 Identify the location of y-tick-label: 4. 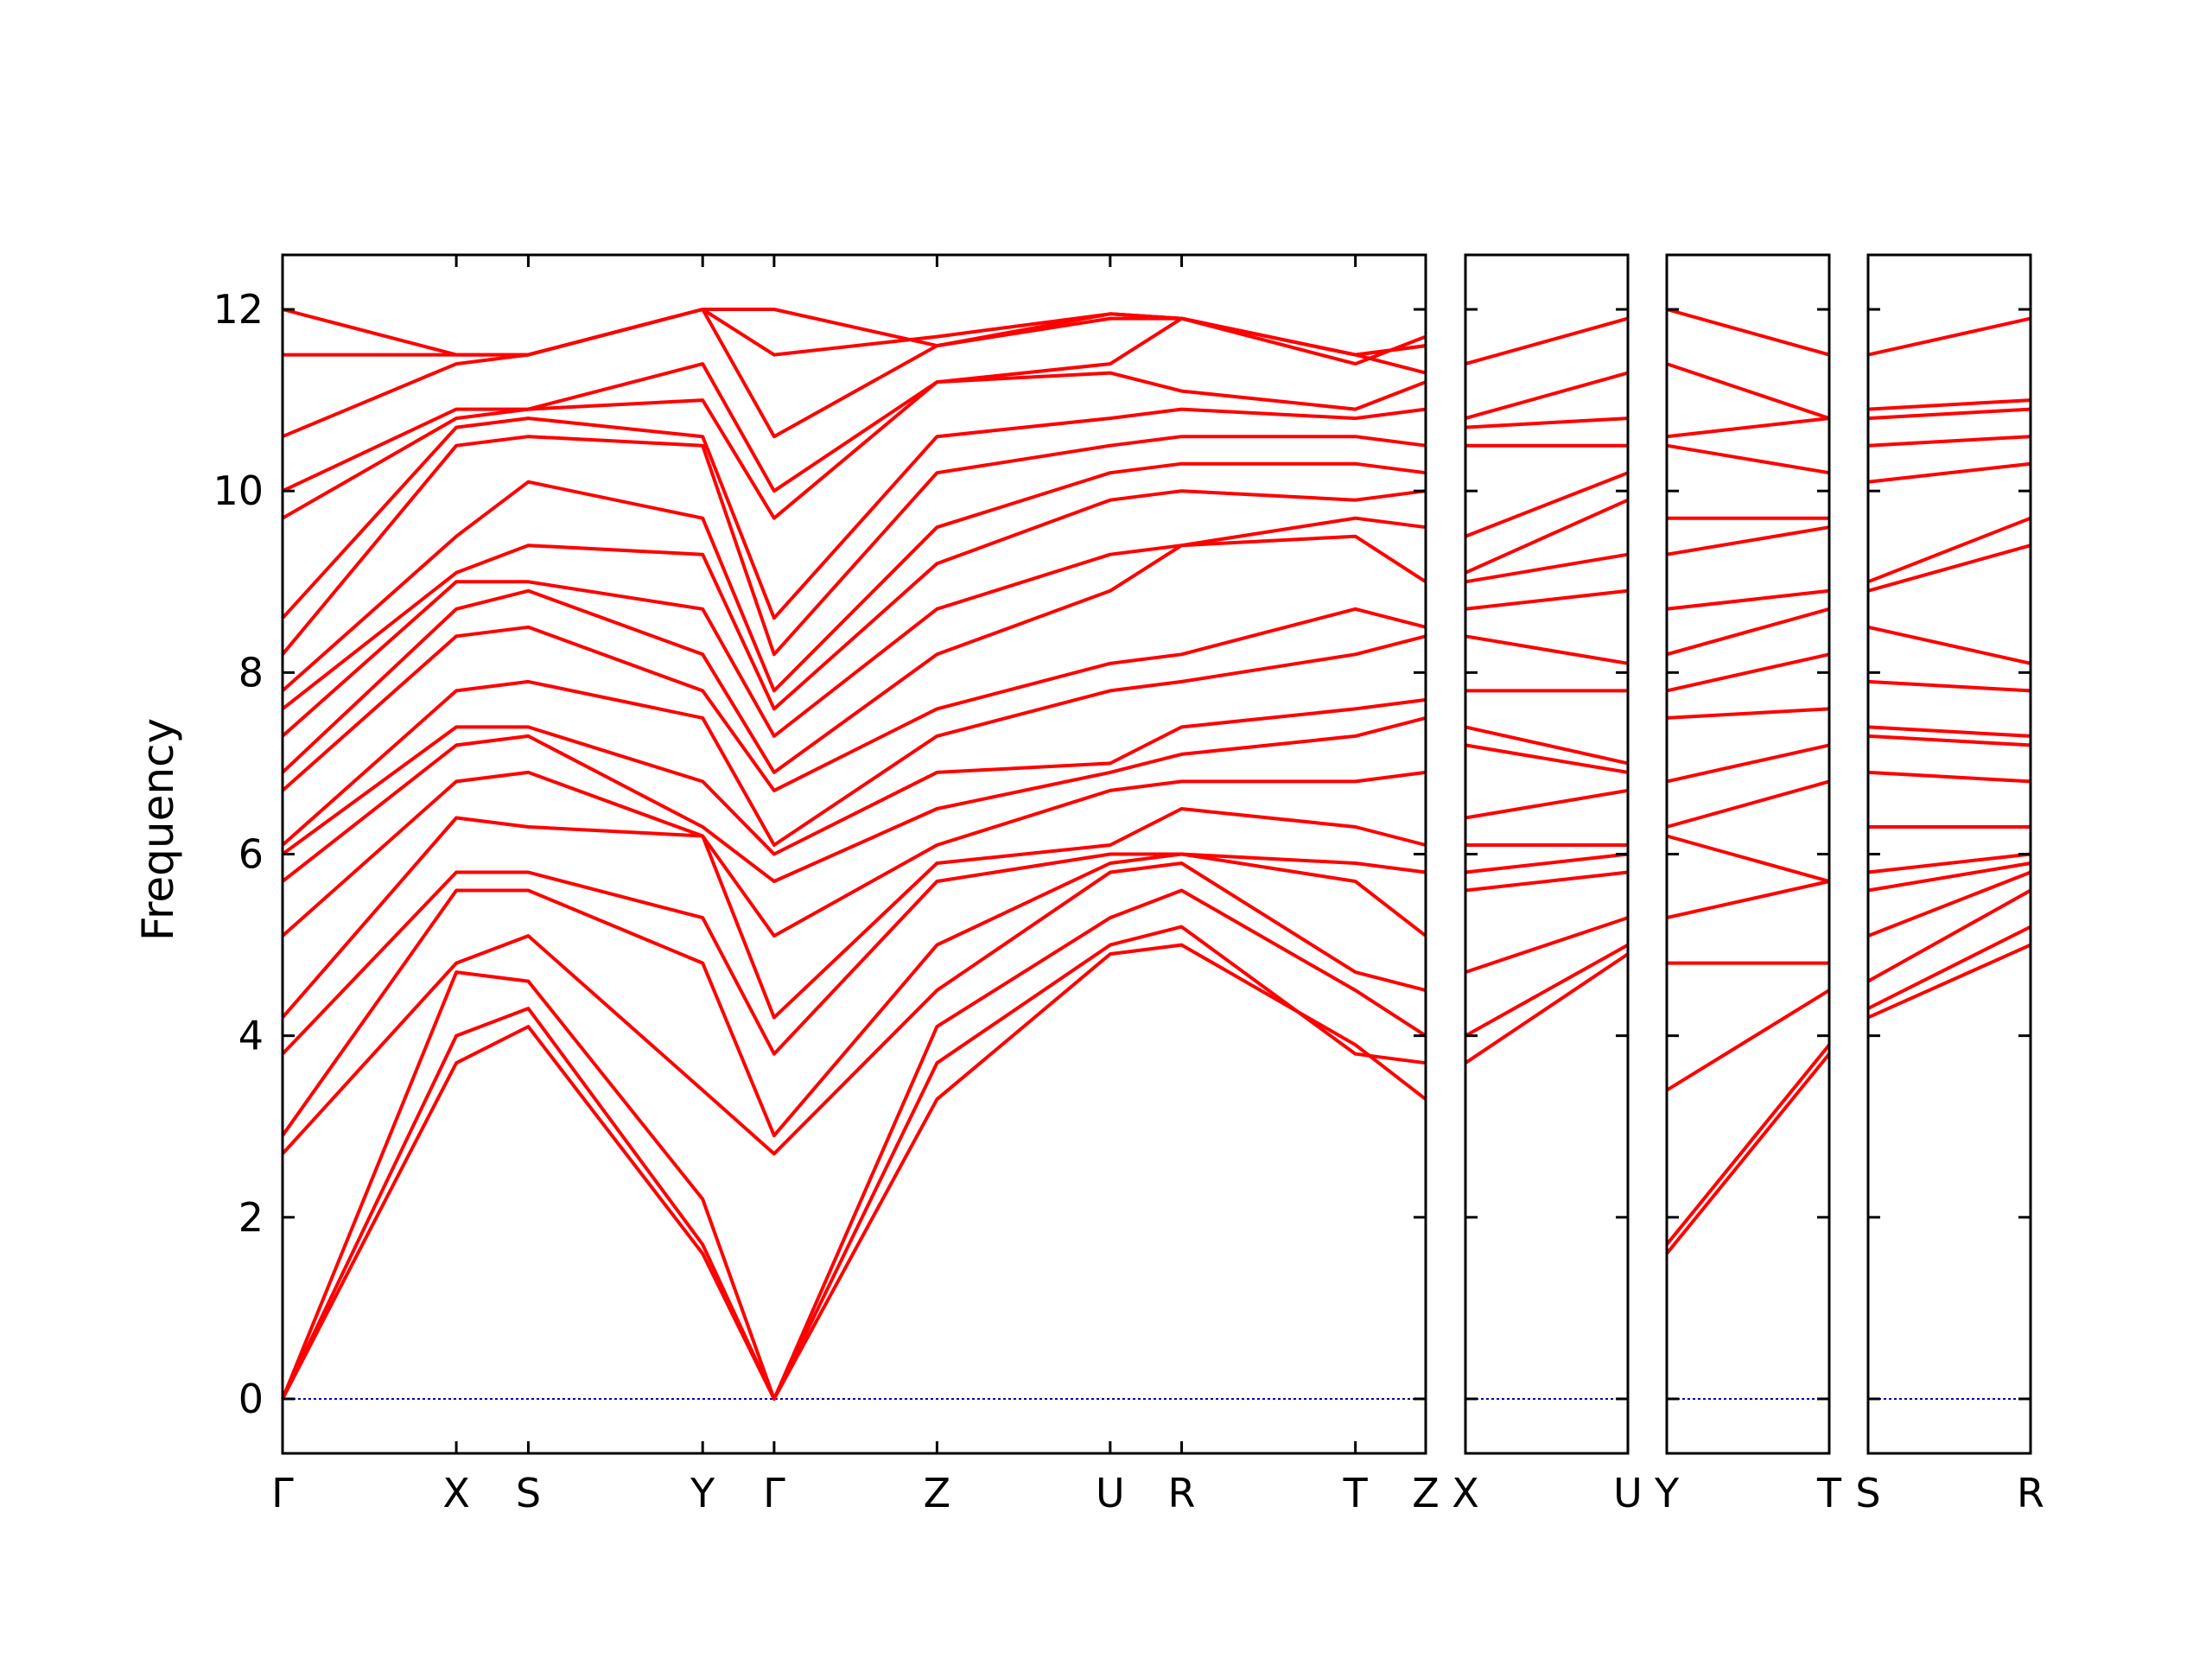
(251, 1036).